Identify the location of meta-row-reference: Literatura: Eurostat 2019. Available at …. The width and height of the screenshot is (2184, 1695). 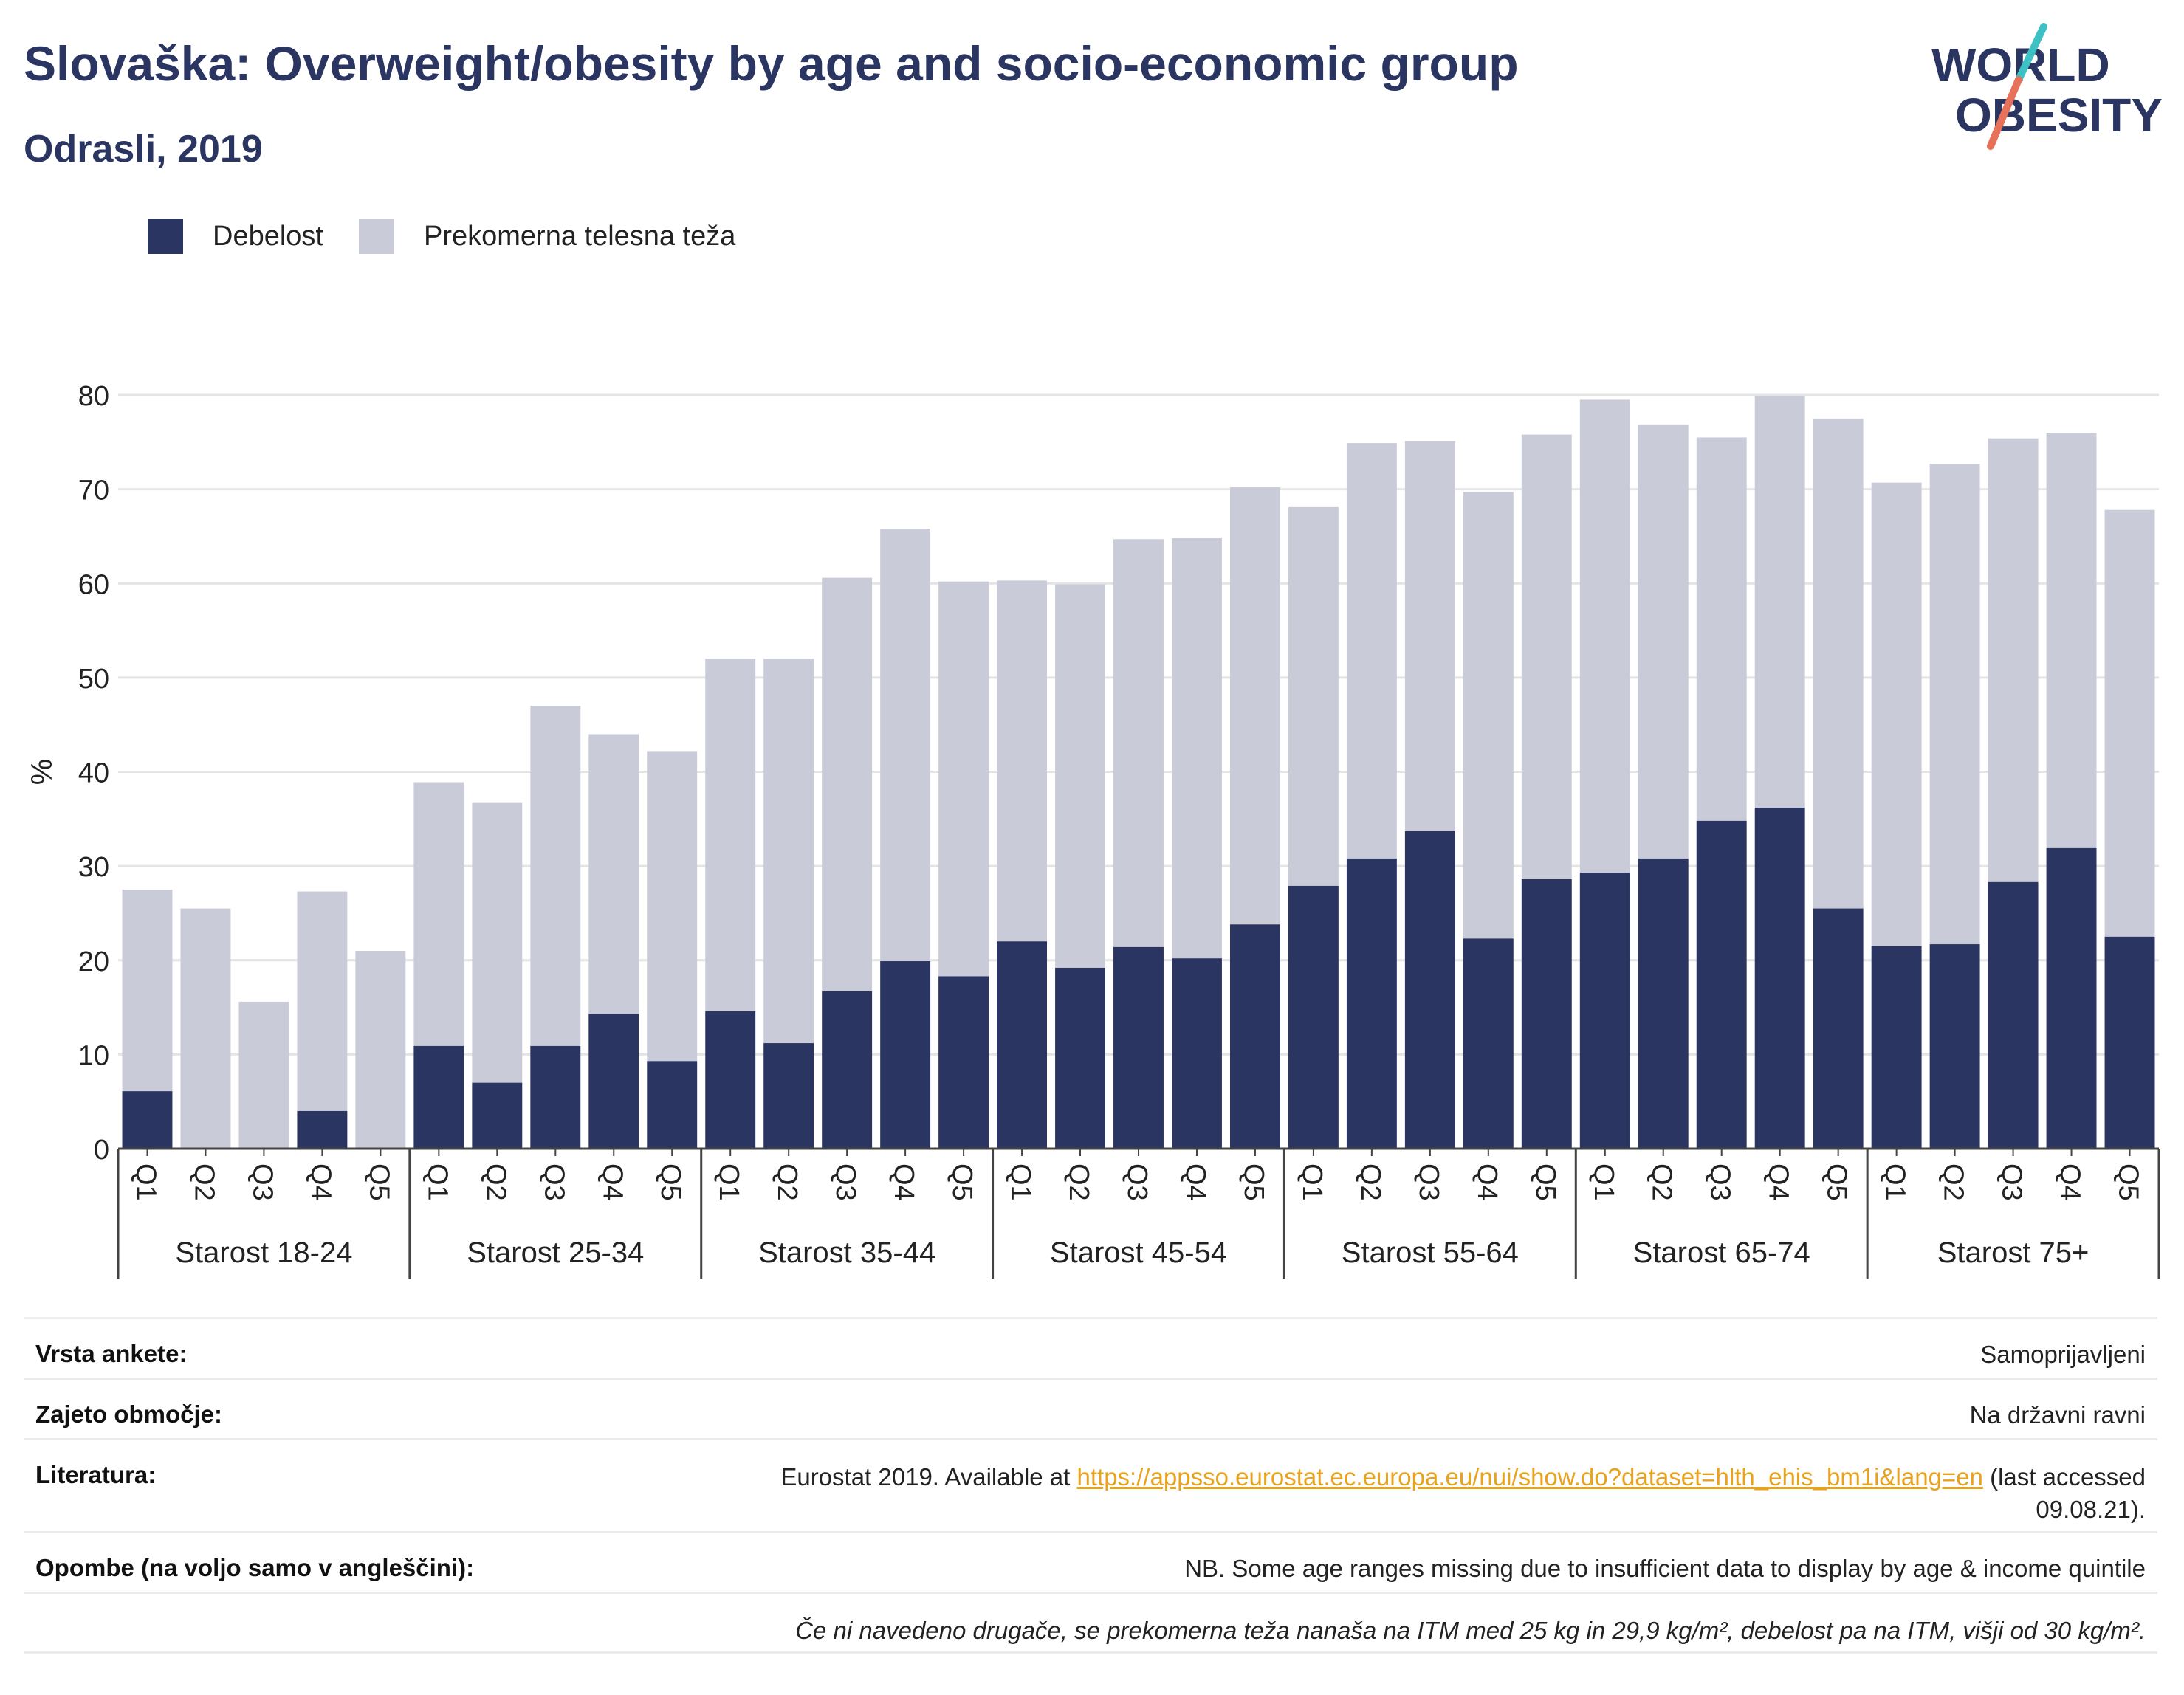
(1090, 1484).